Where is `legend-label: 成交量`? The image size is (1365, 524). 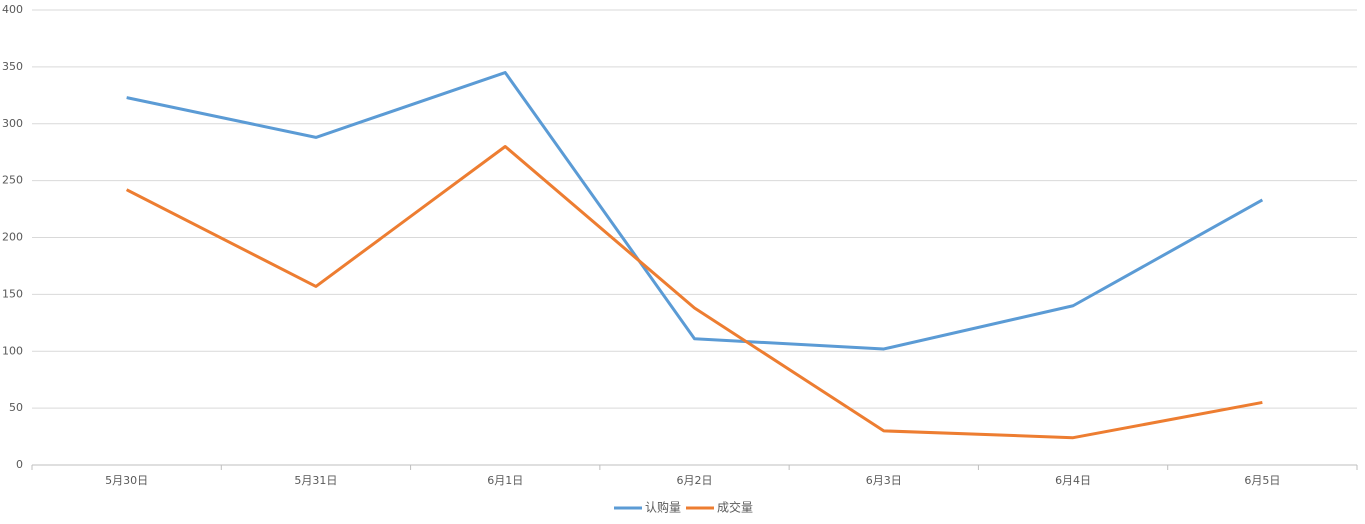
legend-label: 成交量 is located at coordinates (735, 507).